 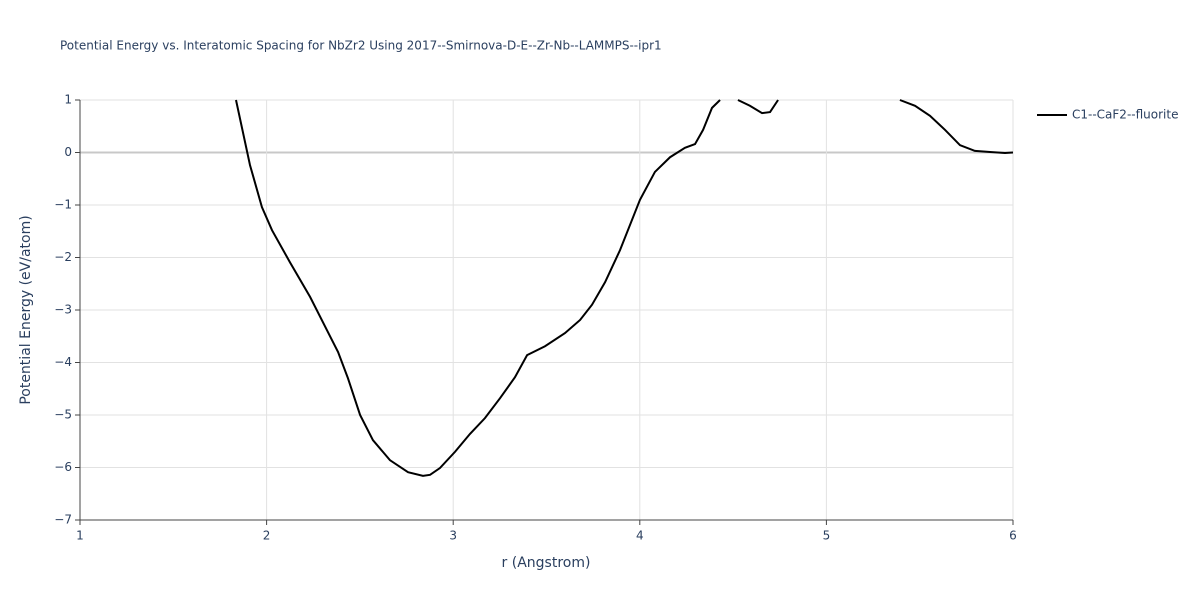 What do you see at coordinates (63, 205) in the screenshot?
I see `y-tick-label: −1` at bounding box center [63, 205].